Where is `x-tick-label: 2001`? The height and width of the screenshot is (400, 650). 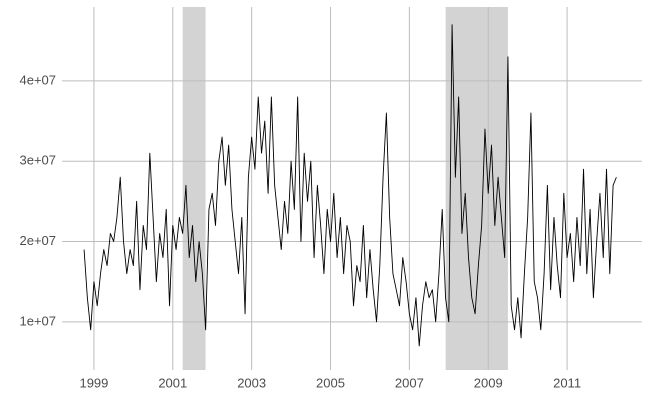 x-tick-label: 2001 is located at coordinates (172, 382).